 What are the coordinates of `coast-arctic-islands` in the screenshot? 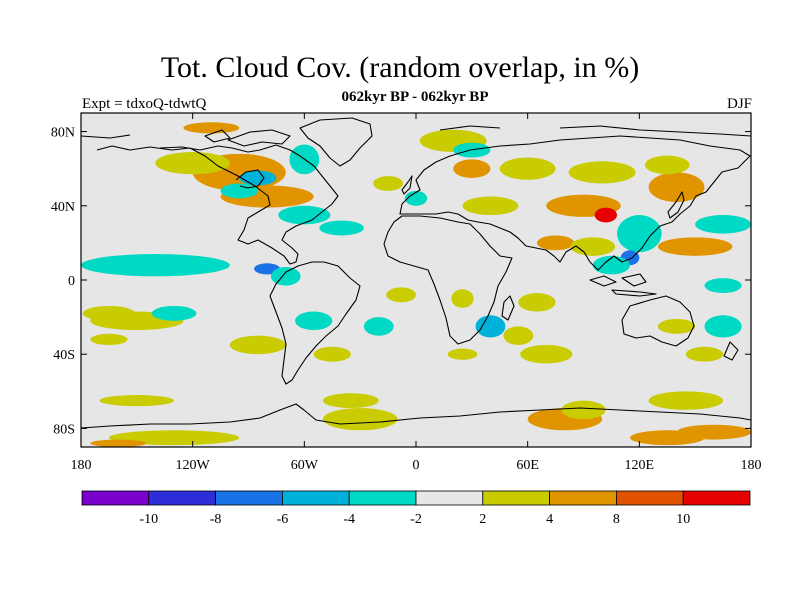 It's located at (247, 138).